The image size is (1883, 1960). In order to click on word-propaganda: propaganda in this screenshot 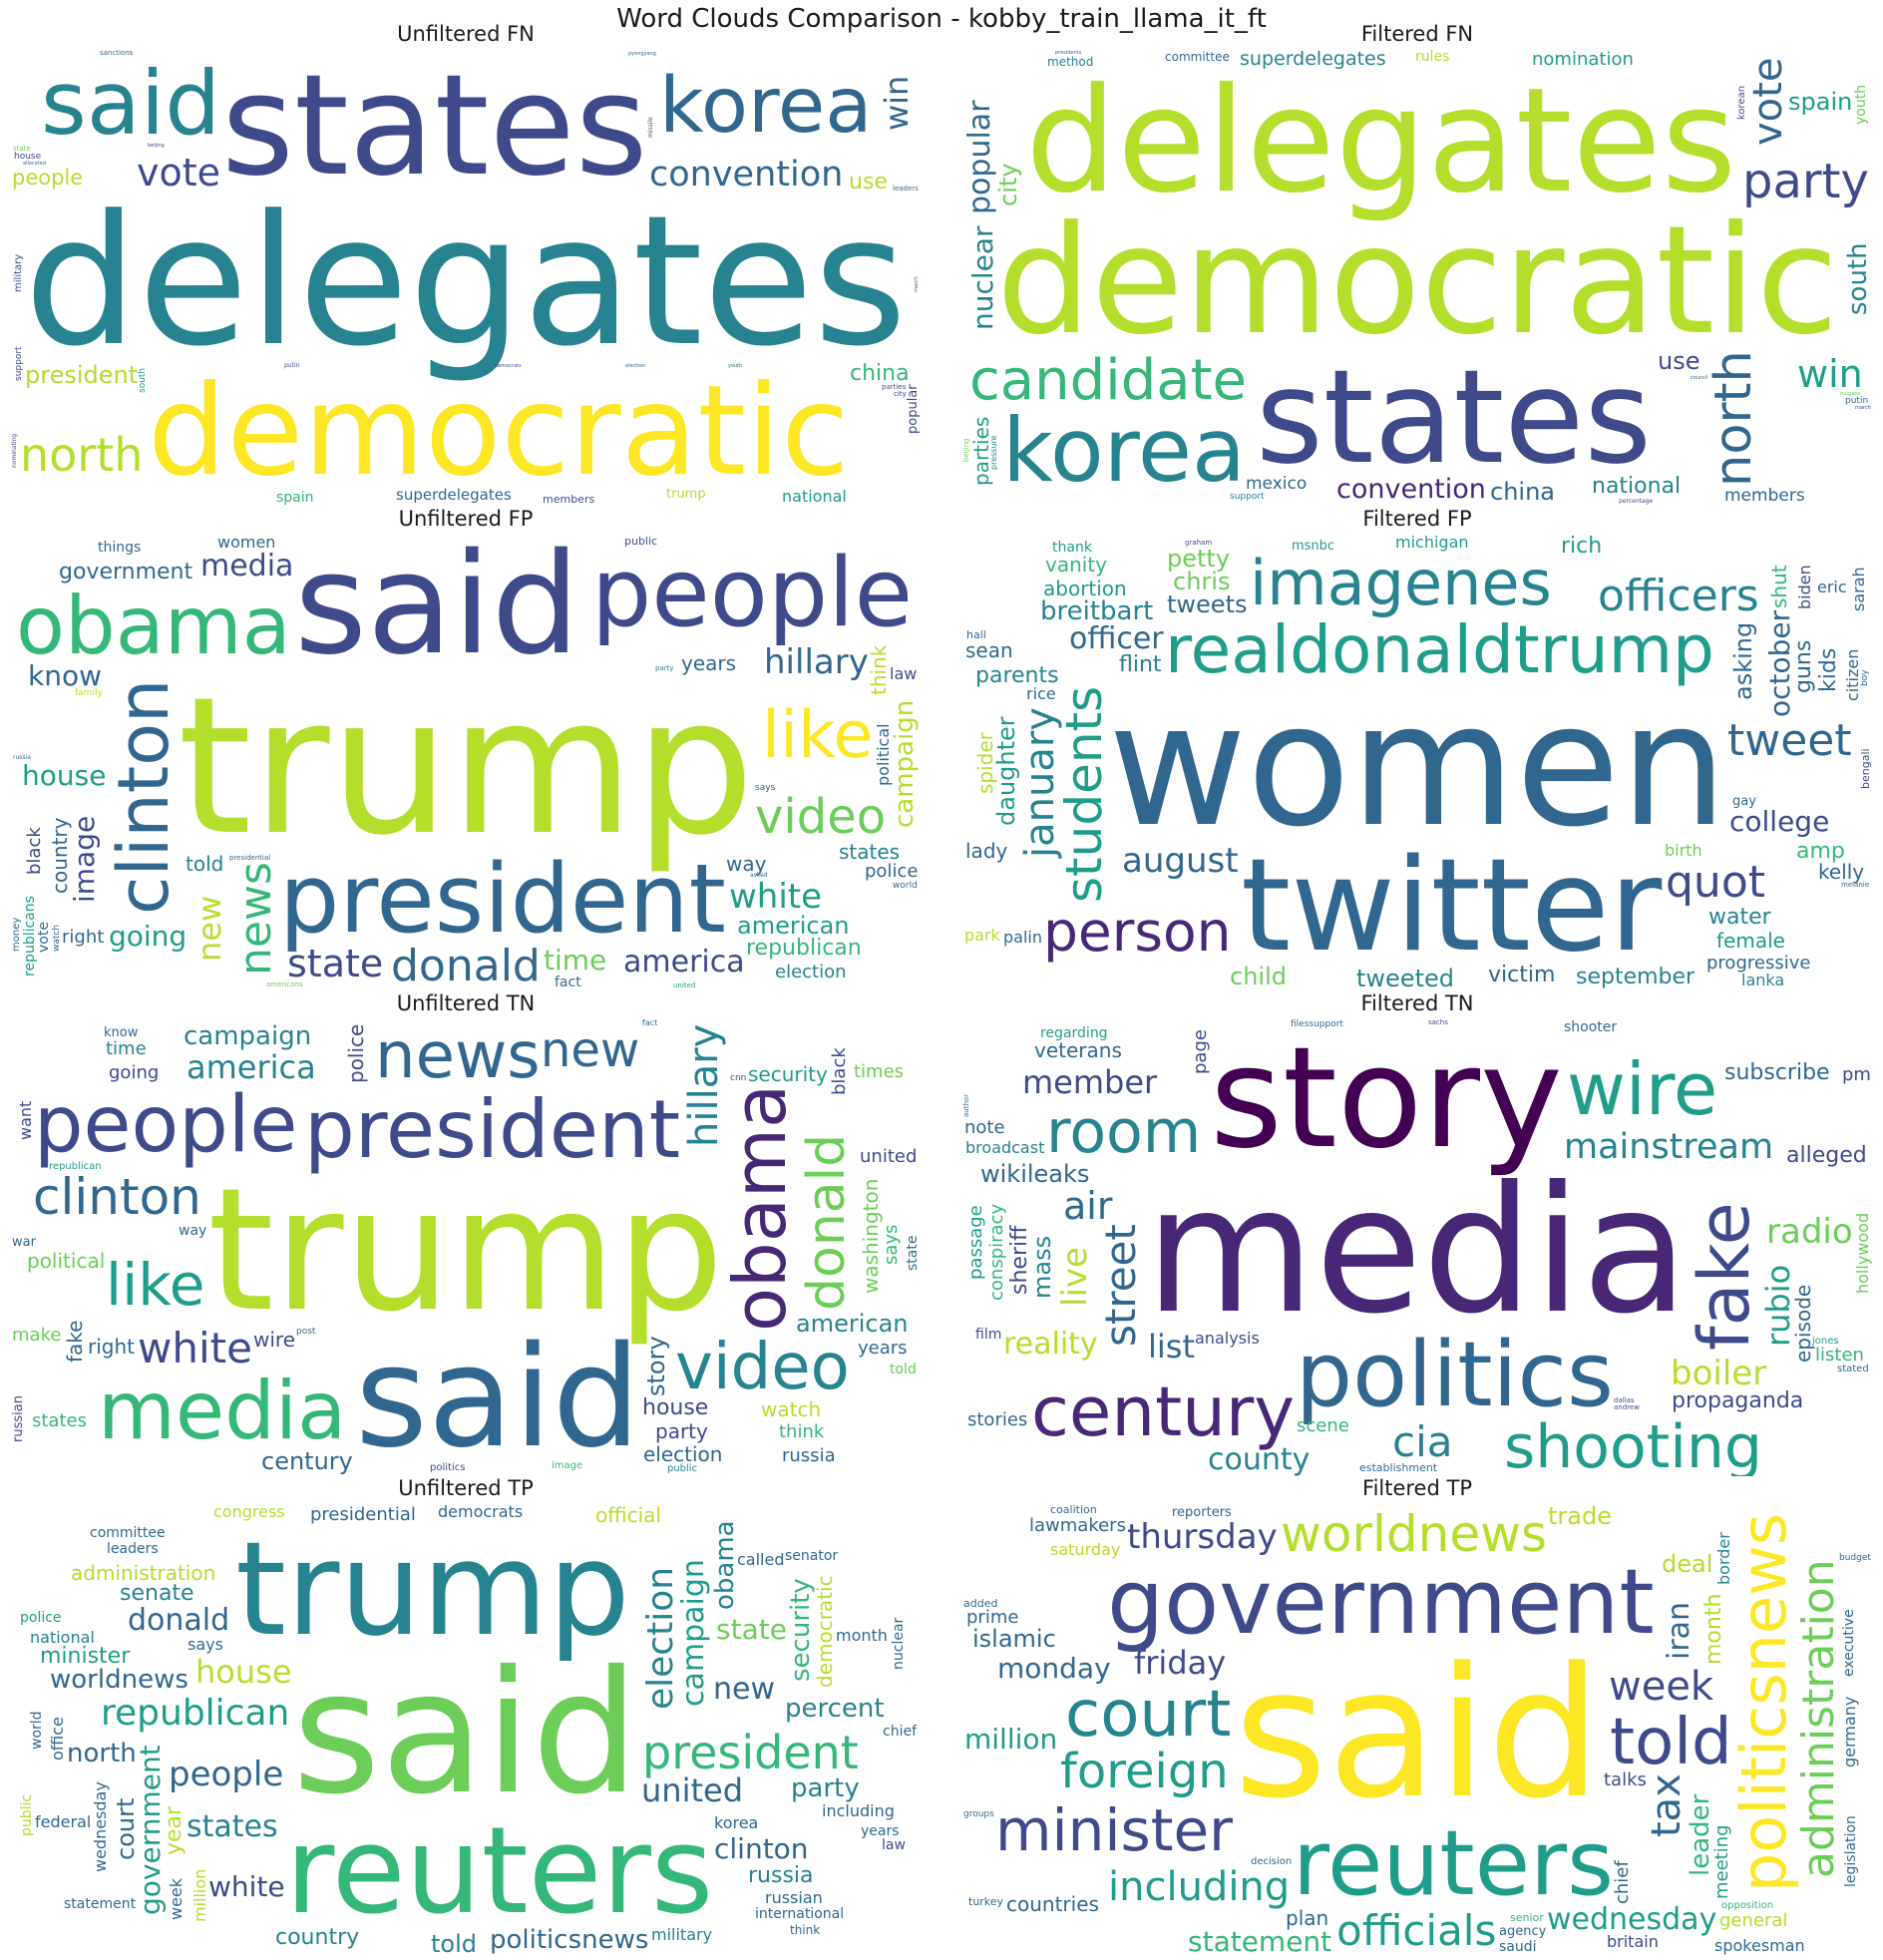, I will do `click(1738, 1401)`.